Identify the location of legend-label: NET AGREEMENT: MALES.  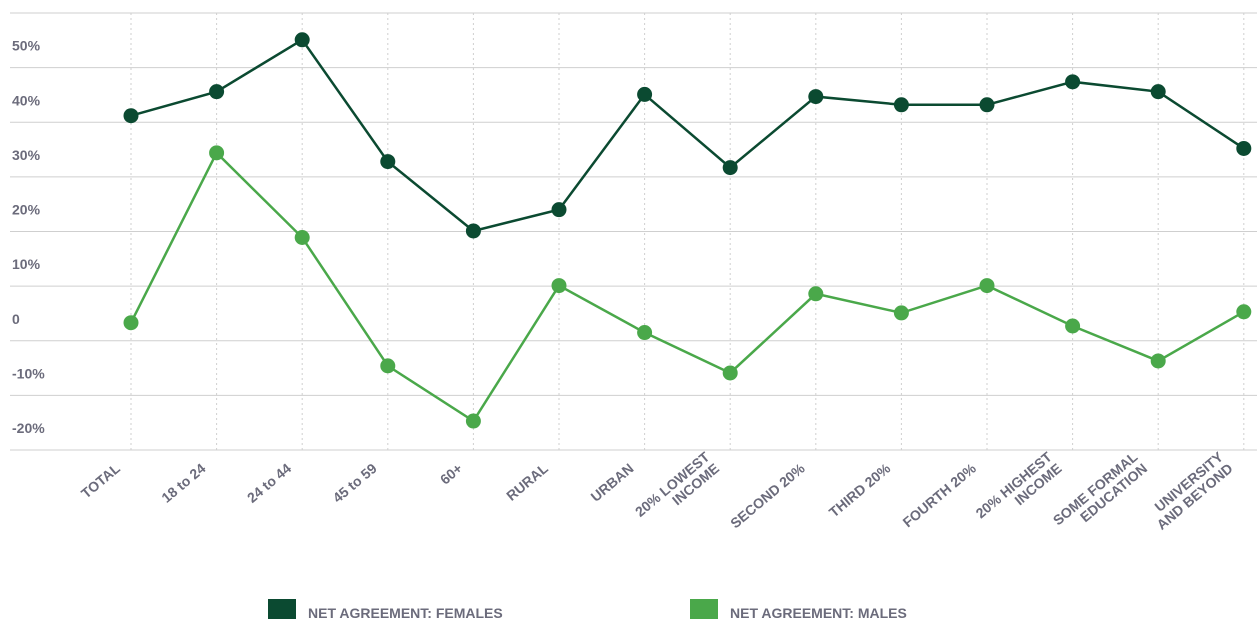
(818, 612).